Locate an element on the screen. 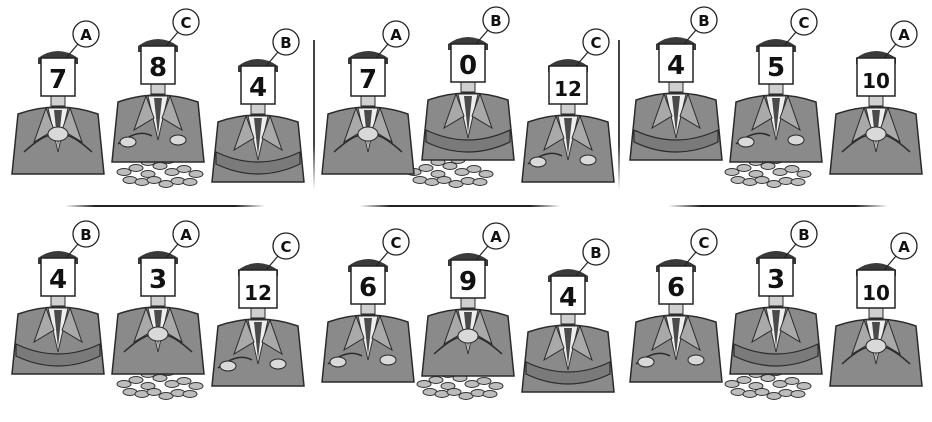 The image size is (932, 422). face-number: 0 is located at coordinates (468, 66).